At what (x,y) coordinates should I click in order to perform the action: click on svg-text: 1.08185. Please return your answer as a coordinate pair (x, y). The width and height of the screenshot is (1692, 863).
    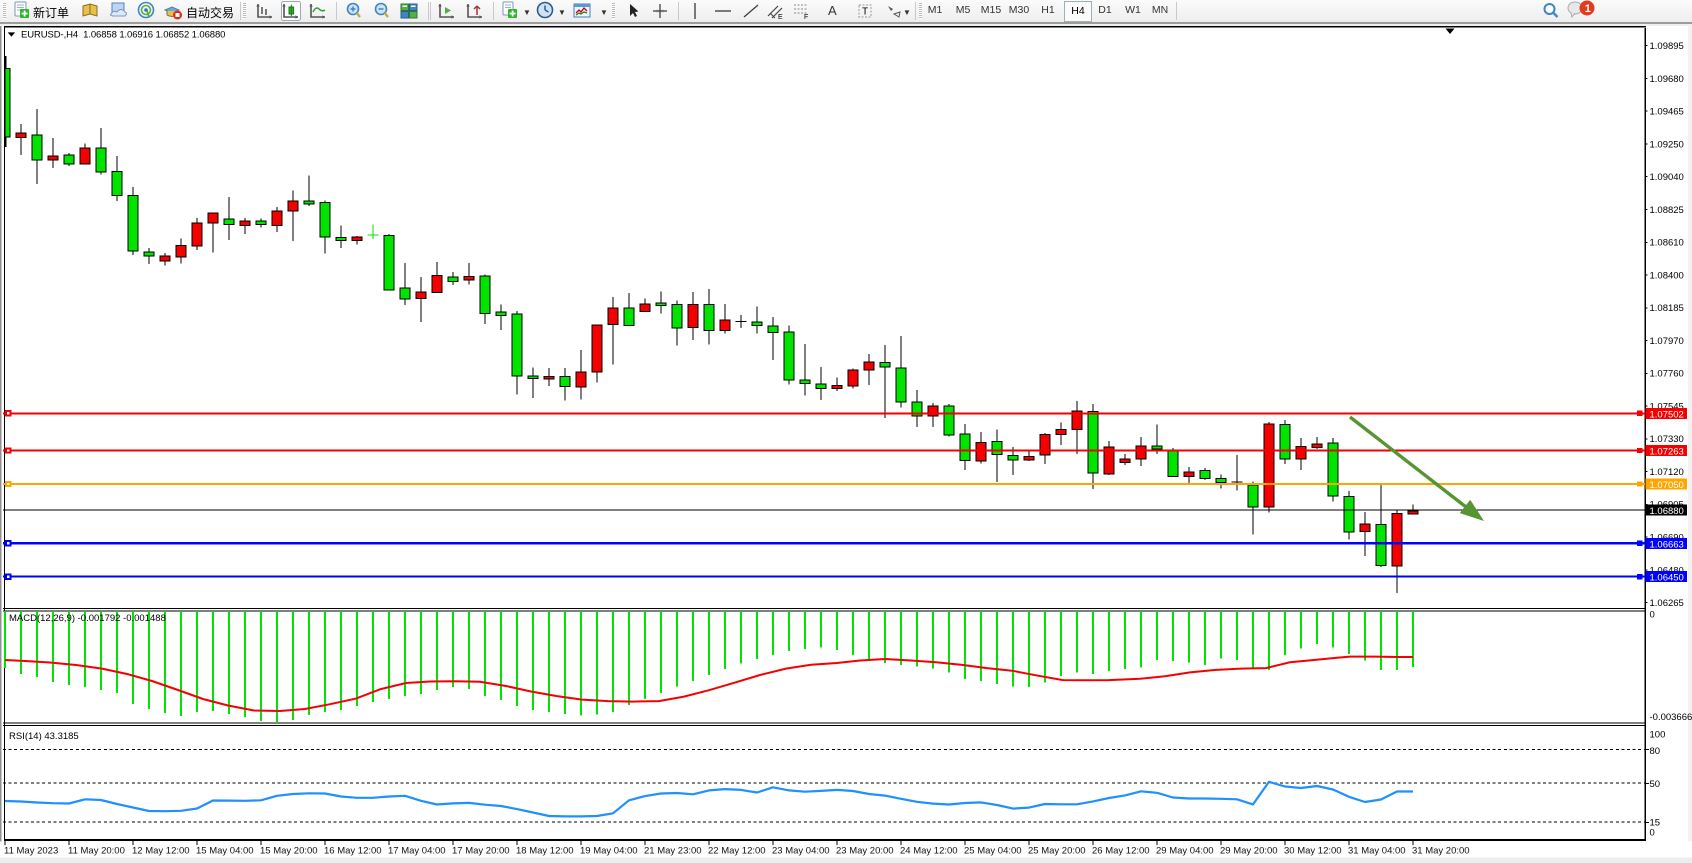
    Looking at the image, I should click on (1667, 308).